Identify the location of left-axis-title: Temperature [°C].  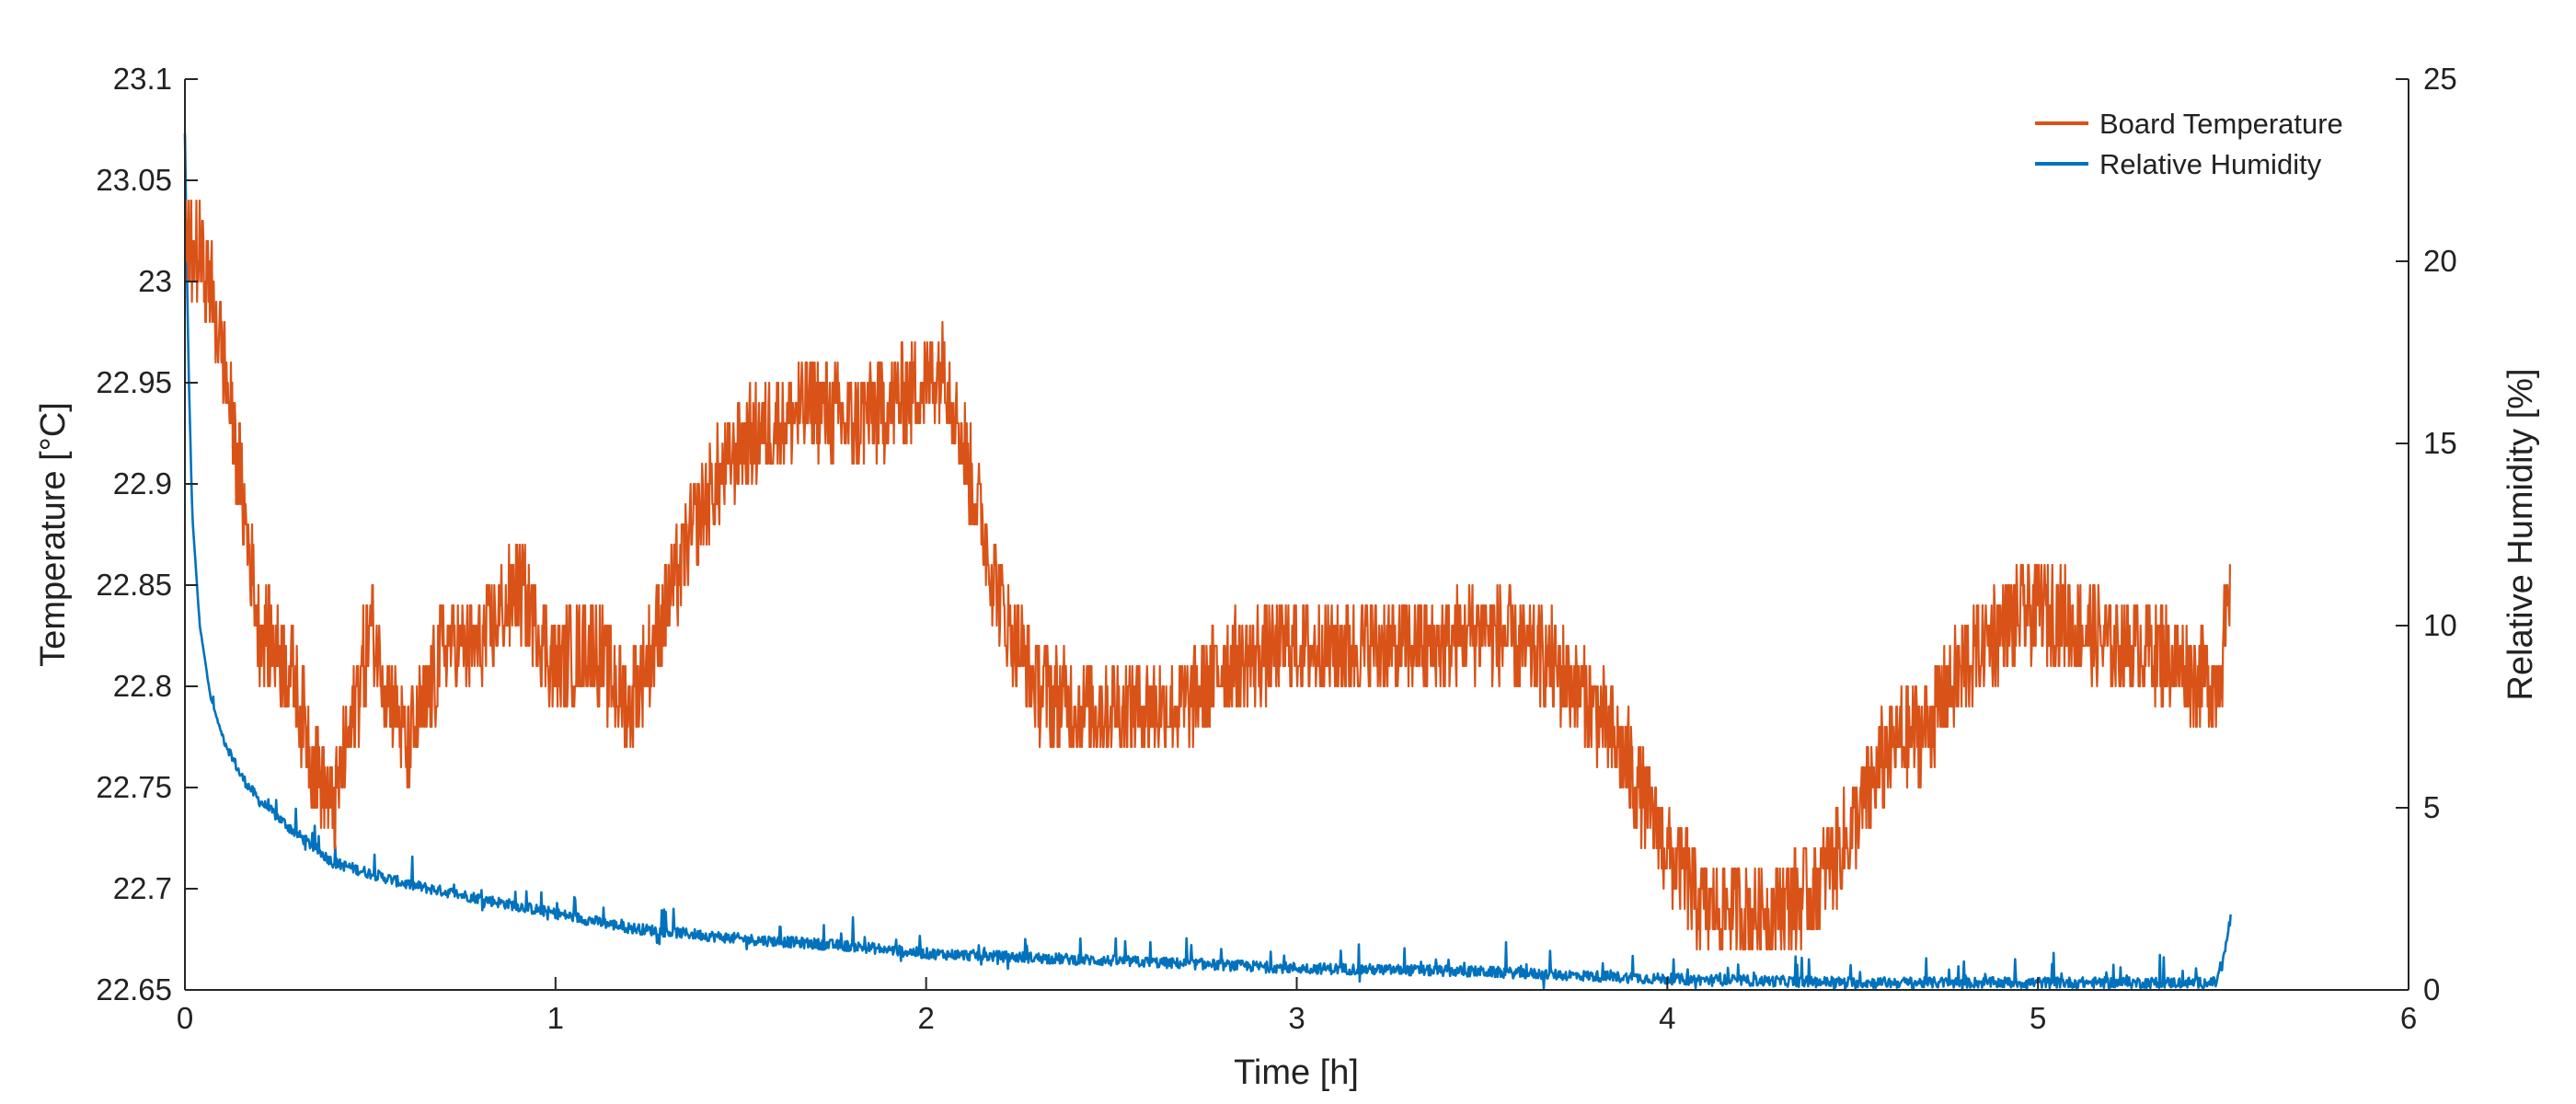
(53, 534).